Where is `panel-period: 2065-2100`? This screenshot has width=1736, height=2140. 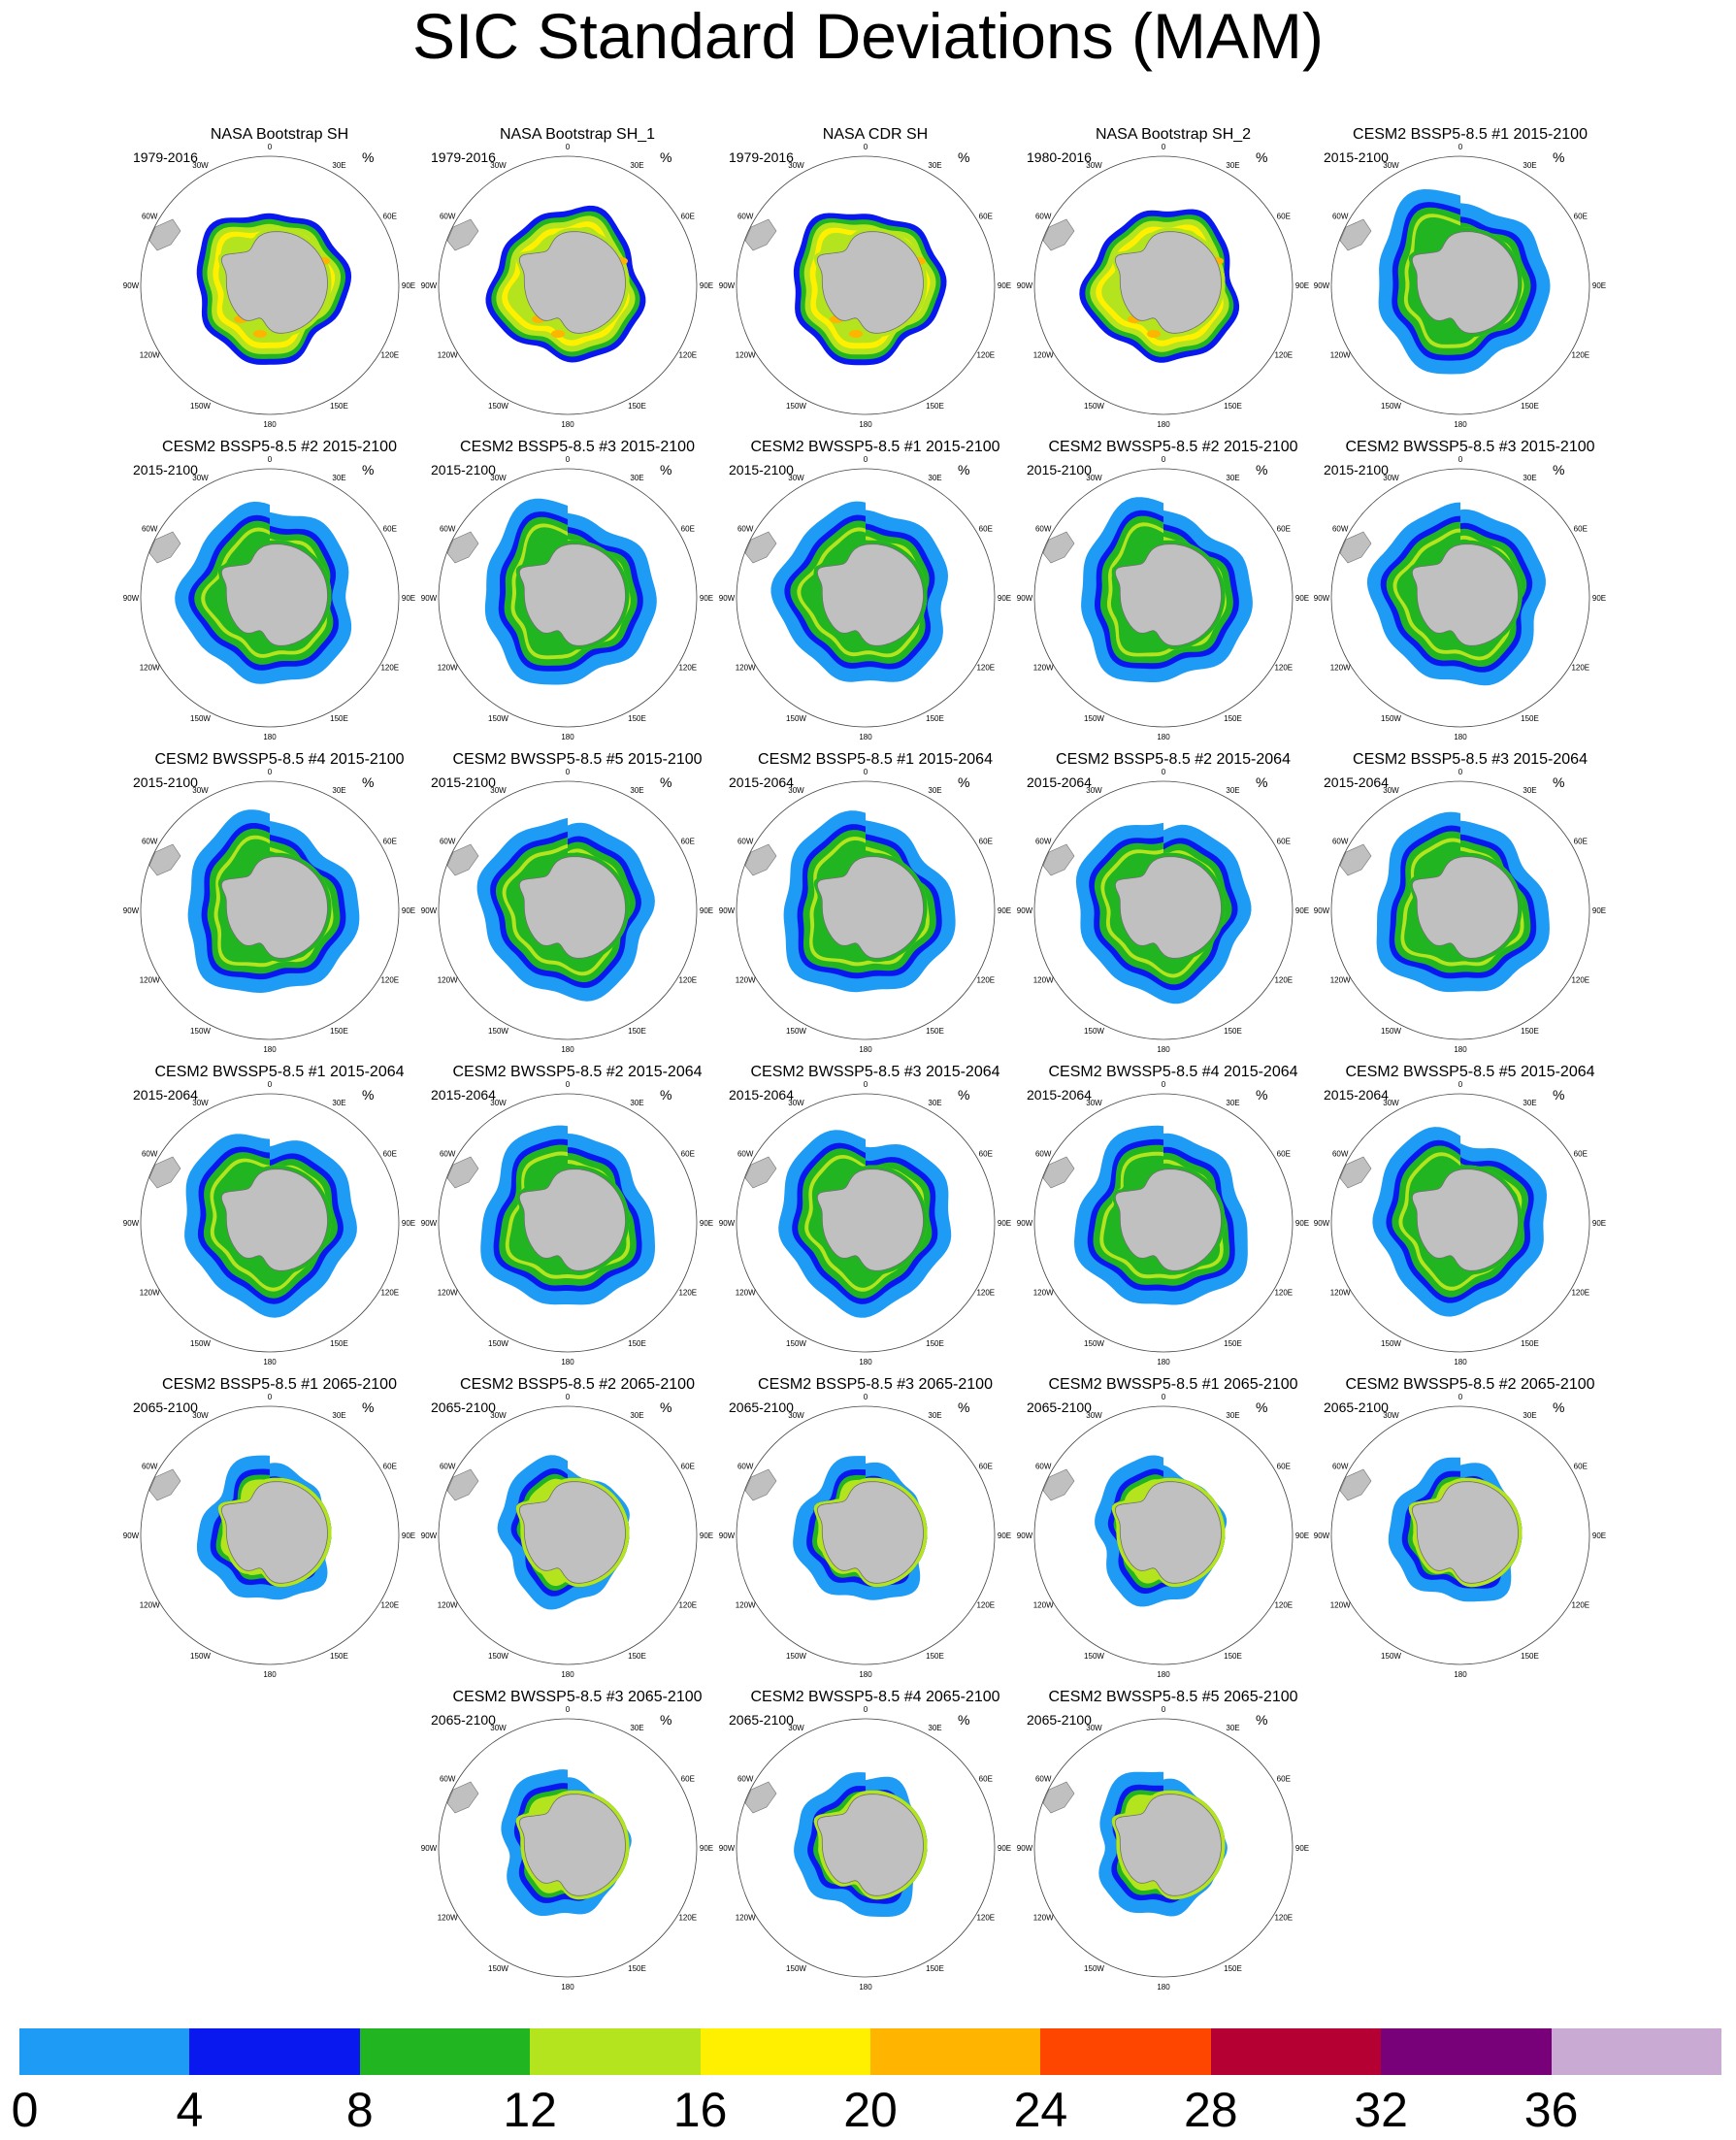
panel-period: 2065-2100 is located at coordinates (761, 1407).